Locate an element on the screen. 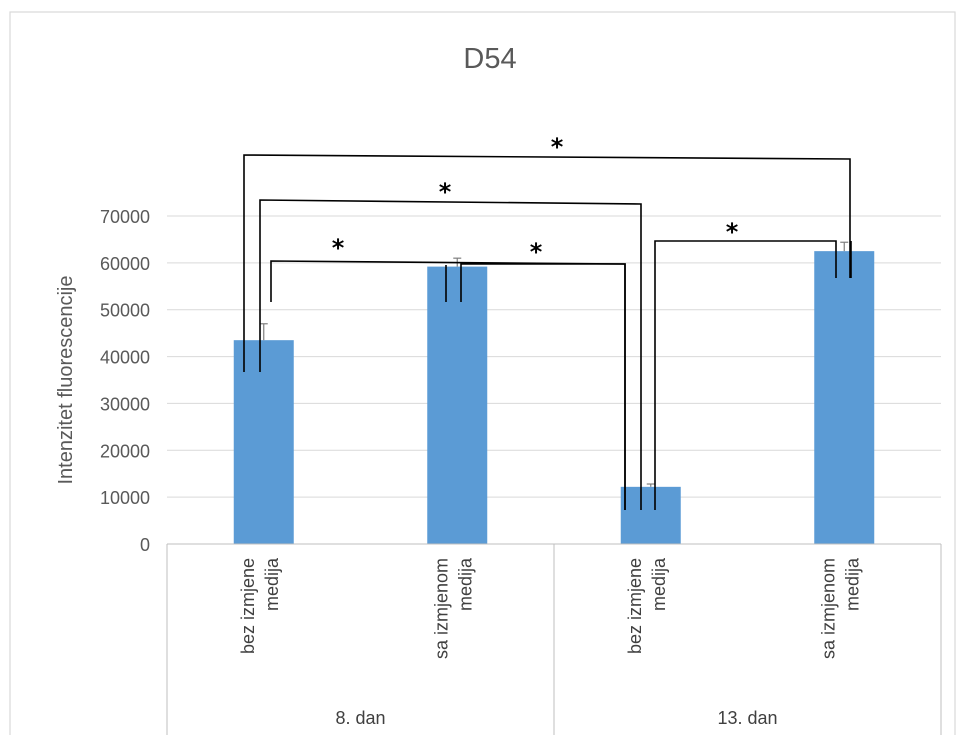 The image size is (958, 735). y-tick-label: 40000 is located at coordinates (125, 358).